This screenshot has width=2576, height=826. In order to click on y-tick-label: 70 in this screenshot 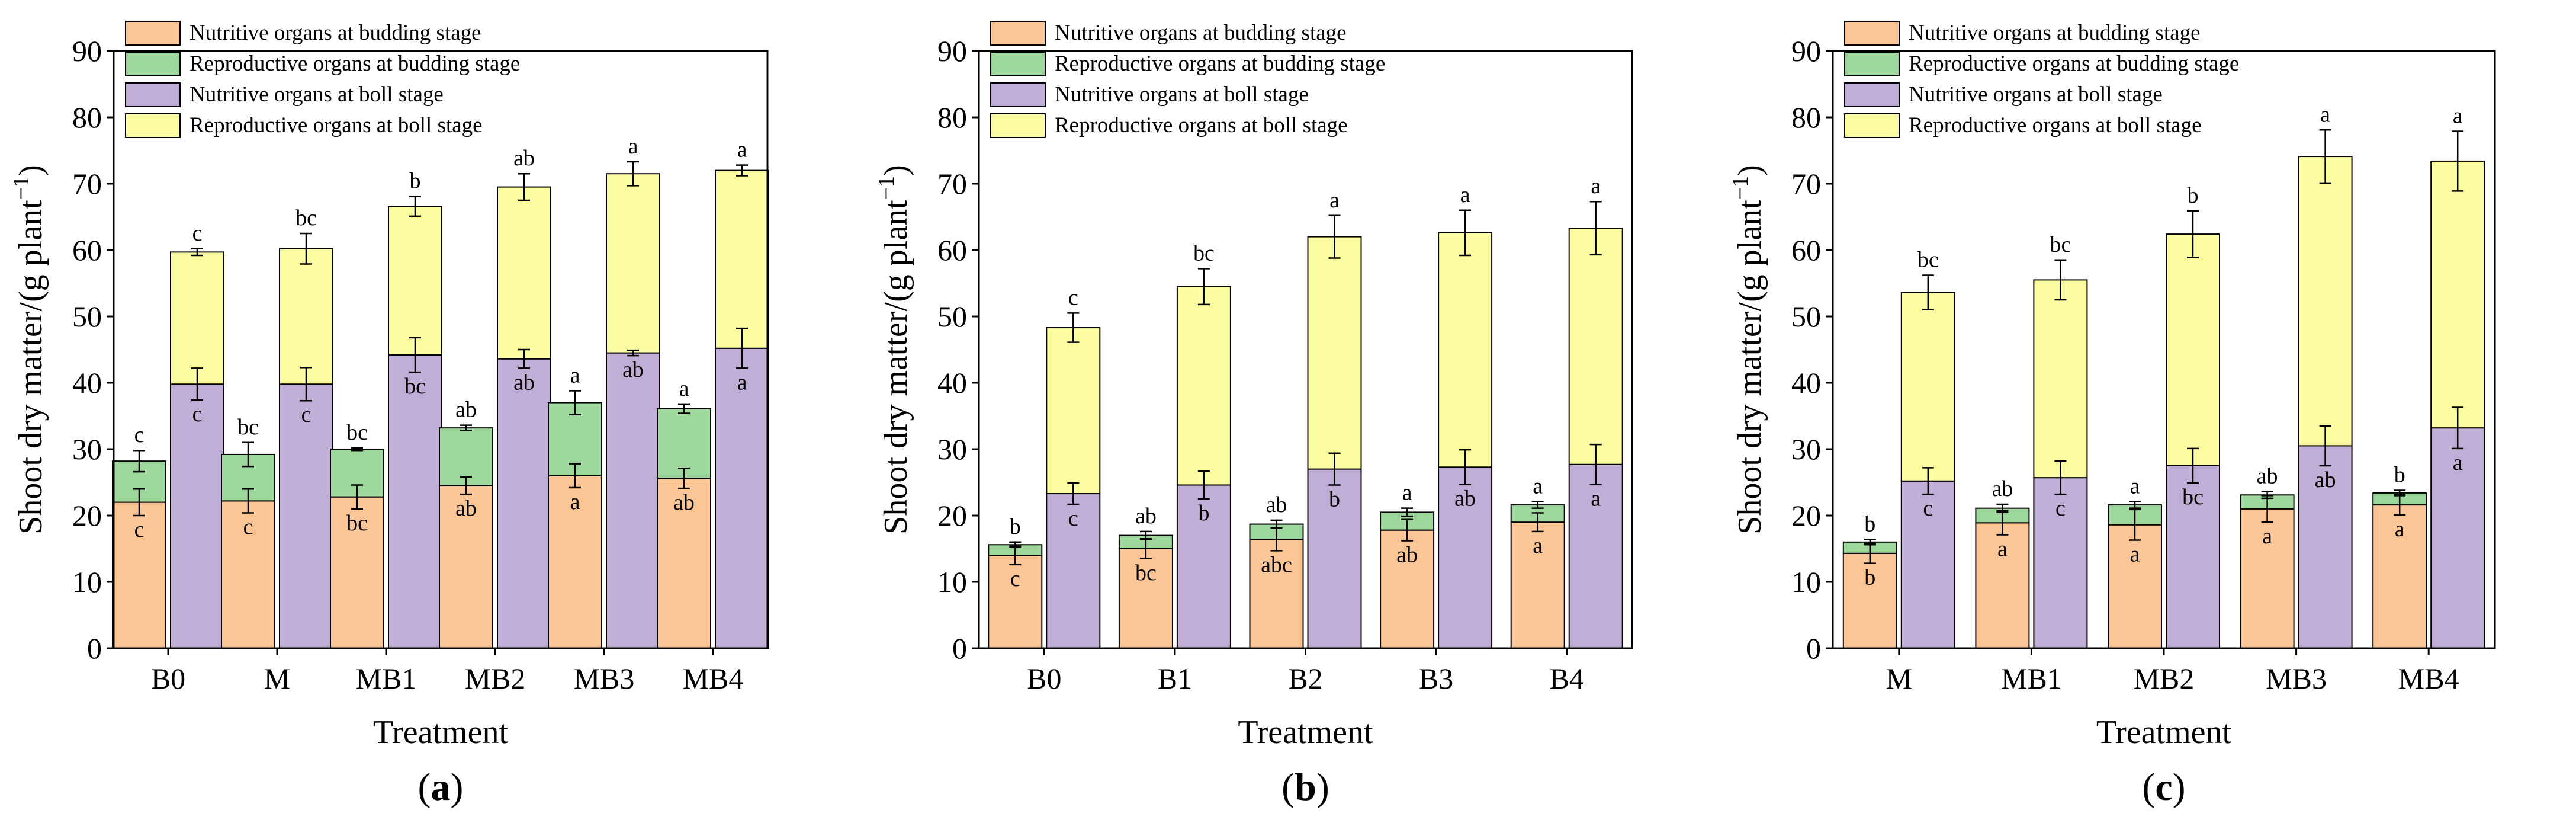, I will do `click(1806, 184)`.